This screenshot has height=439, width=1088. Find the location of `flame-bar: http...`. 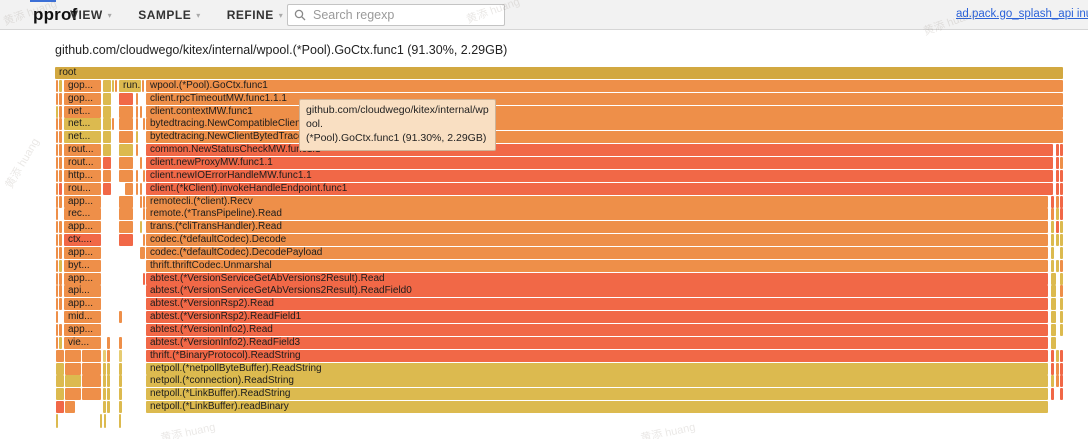

flame-bar: http... is located at coordinates (82, 176).